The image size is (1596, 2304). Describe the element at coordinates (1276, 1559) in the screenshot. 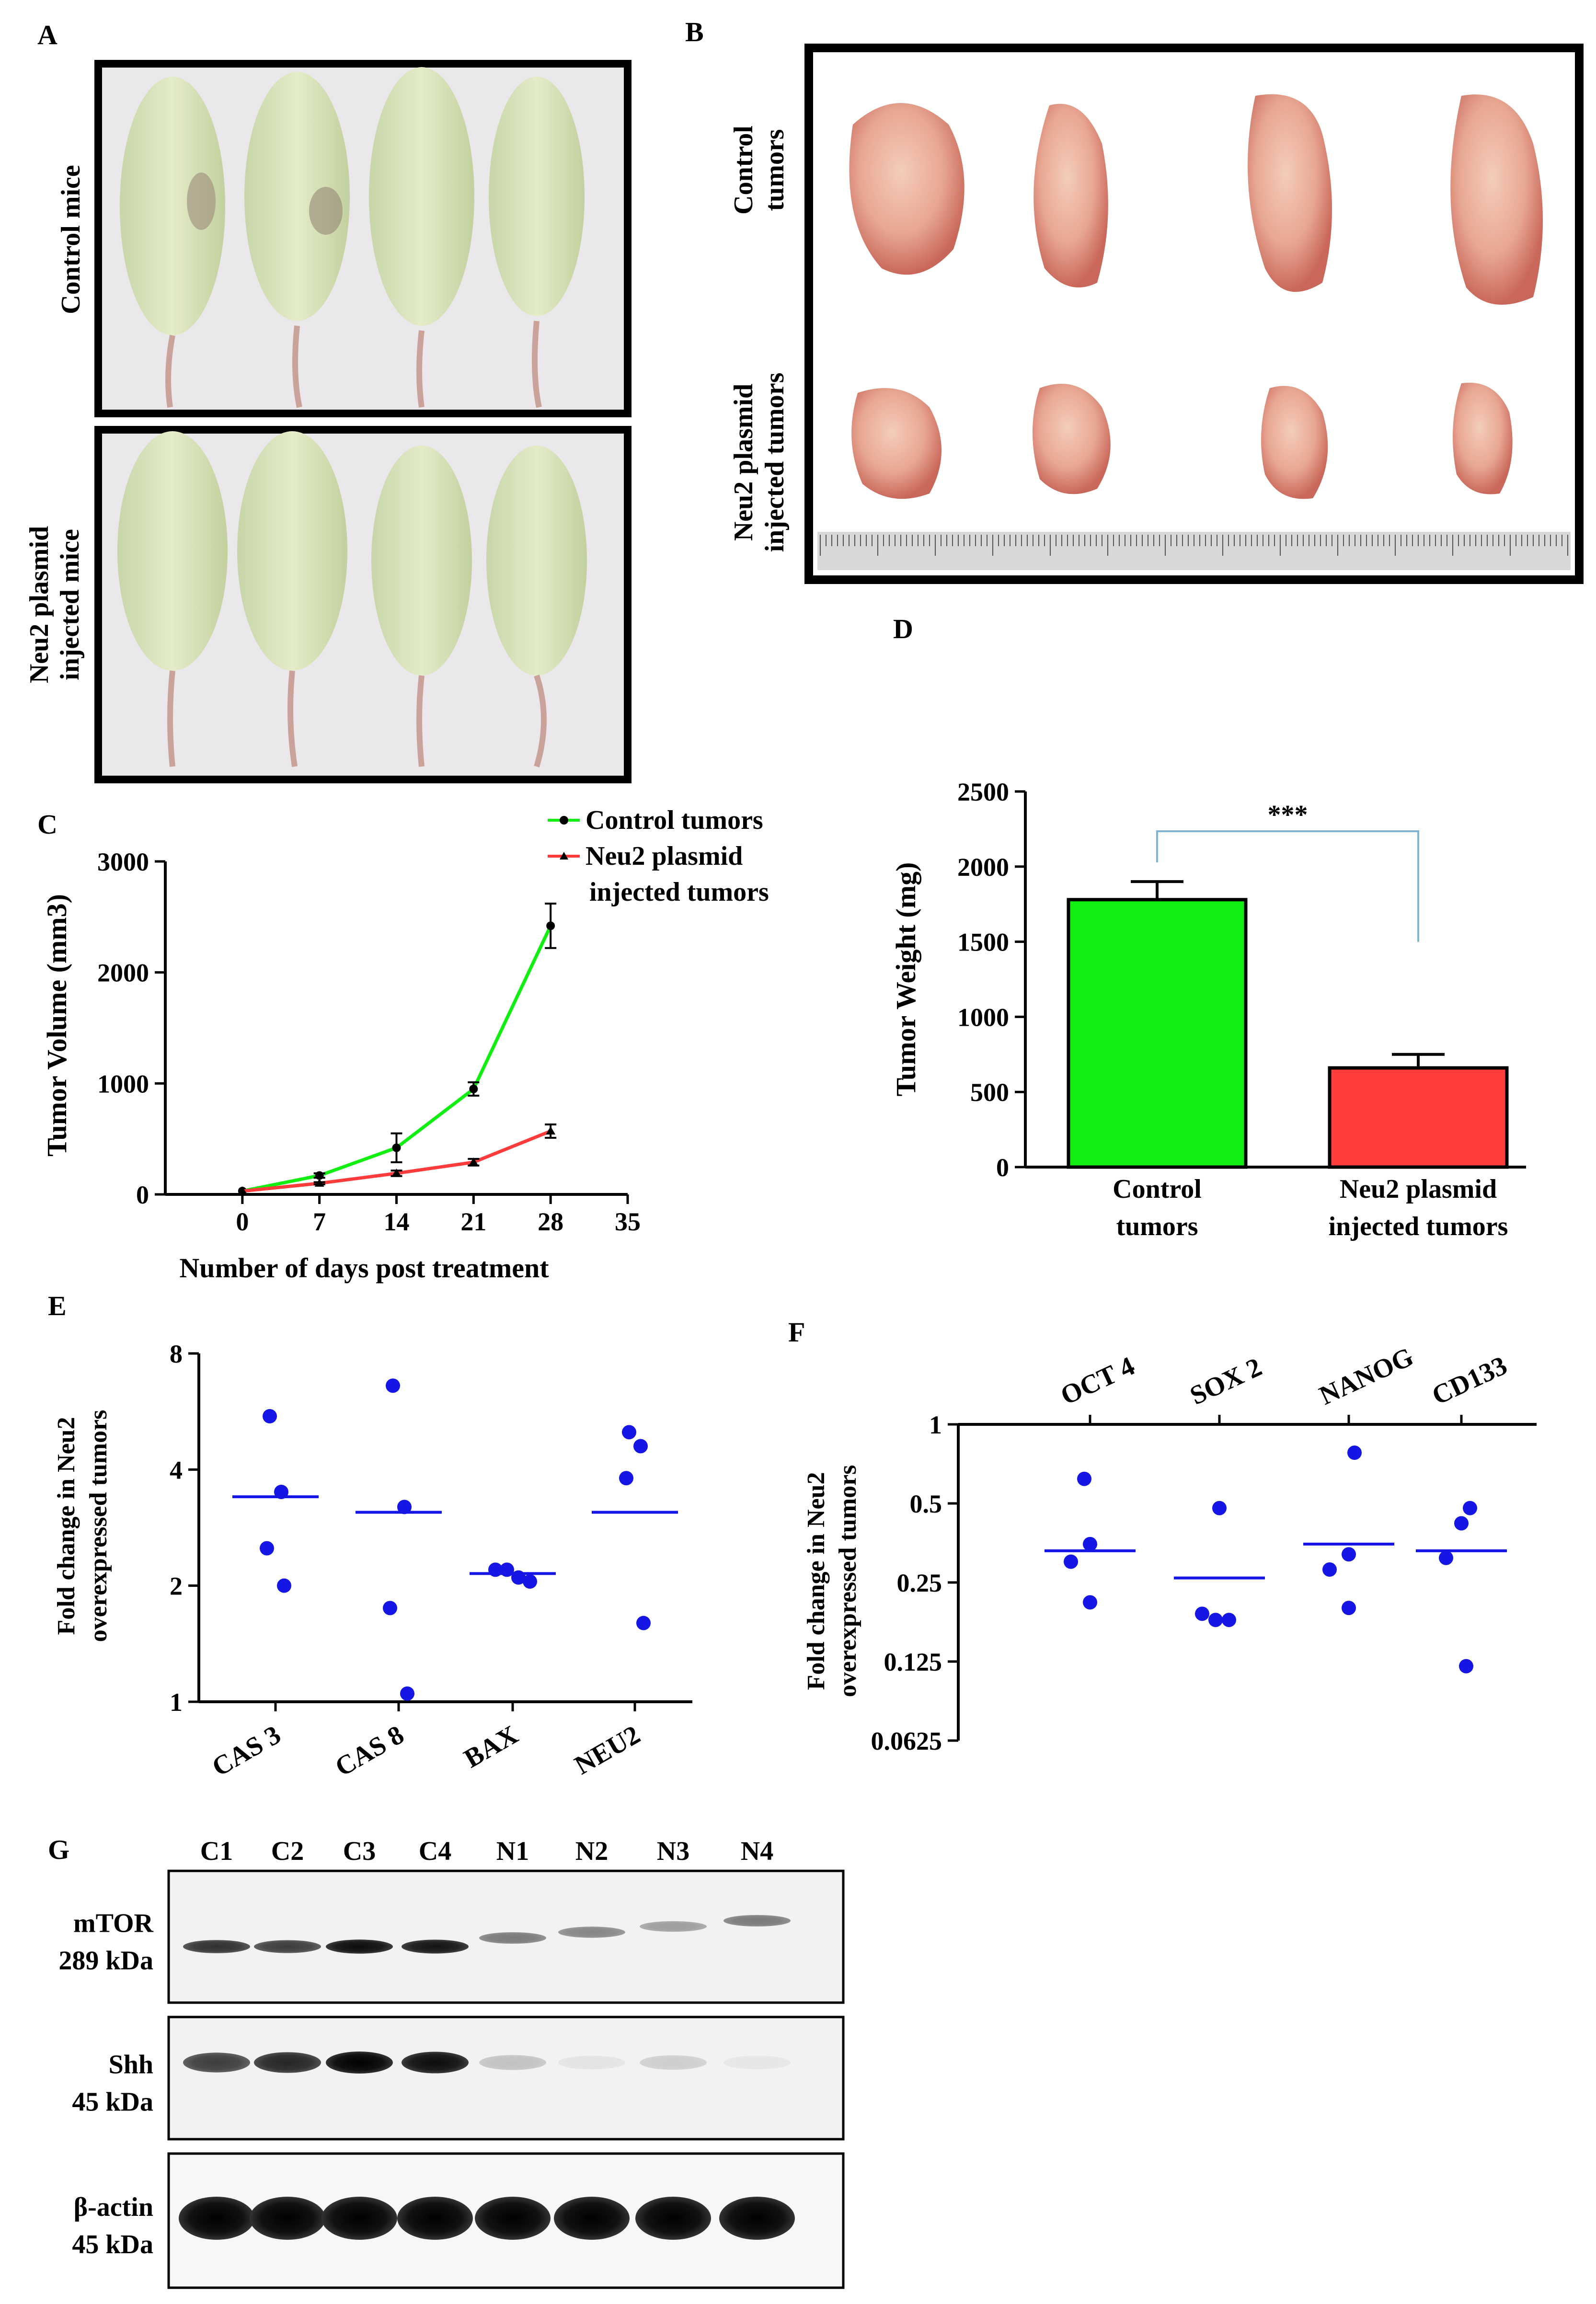

I see `f-points` at that location.